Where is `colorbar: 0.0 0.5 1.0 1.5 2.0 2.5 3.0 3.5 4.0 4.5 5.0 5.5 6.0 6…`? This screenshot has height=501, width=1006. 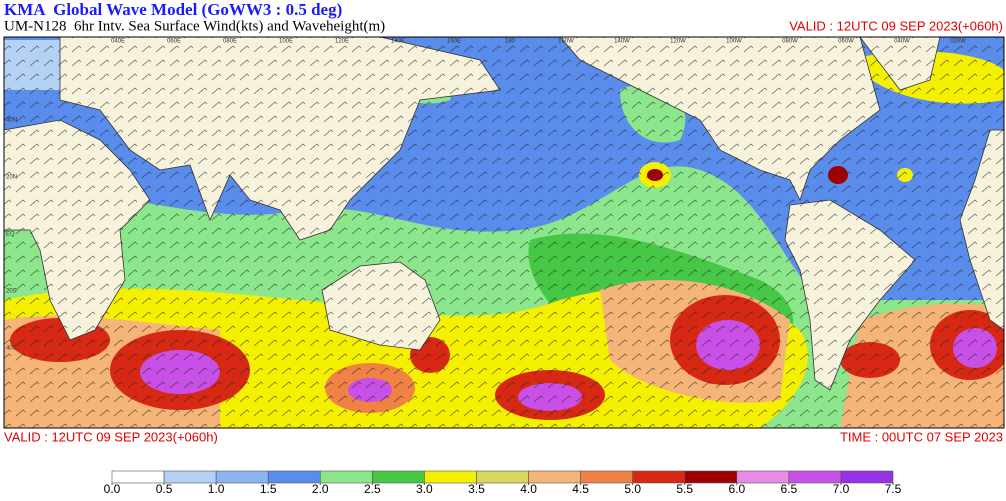 colorbar: 0.0 0.5 1.0 1.5 2.0 2.5 3.0 3.5 4.0 4.5 5.0 5.5 6.0 6… is located at coordinates (503, 483).